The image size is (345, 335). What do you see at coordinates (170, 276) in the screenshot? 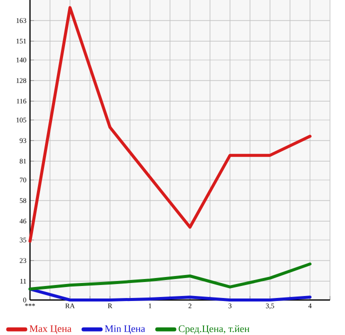
I see `line-series` at bounding box center [170, 276].